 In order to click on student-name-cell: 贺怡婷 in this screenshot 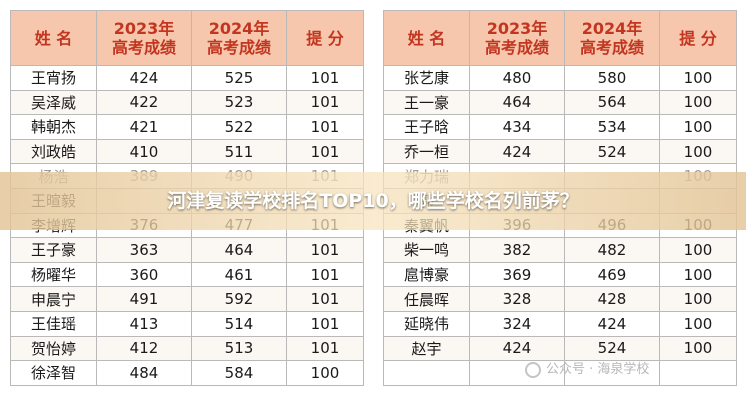, I will do `click(53, 348)`.